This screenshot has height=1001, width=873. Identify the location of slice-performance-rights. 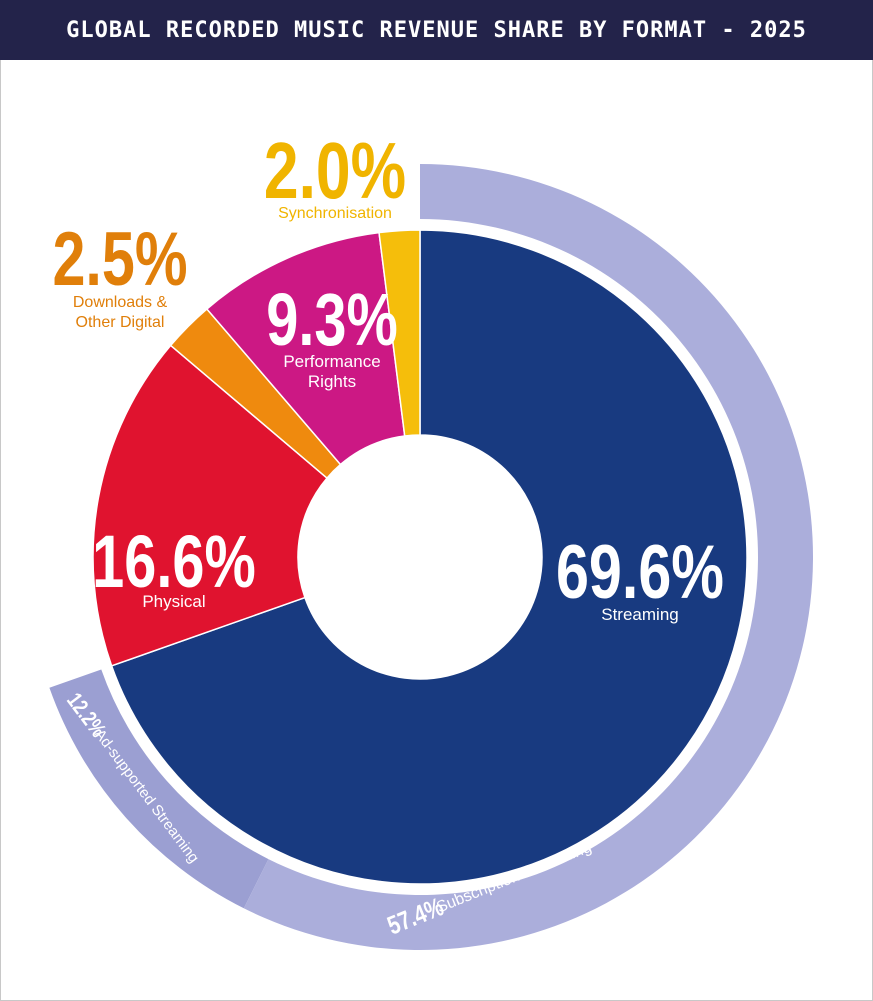
(305, 348).